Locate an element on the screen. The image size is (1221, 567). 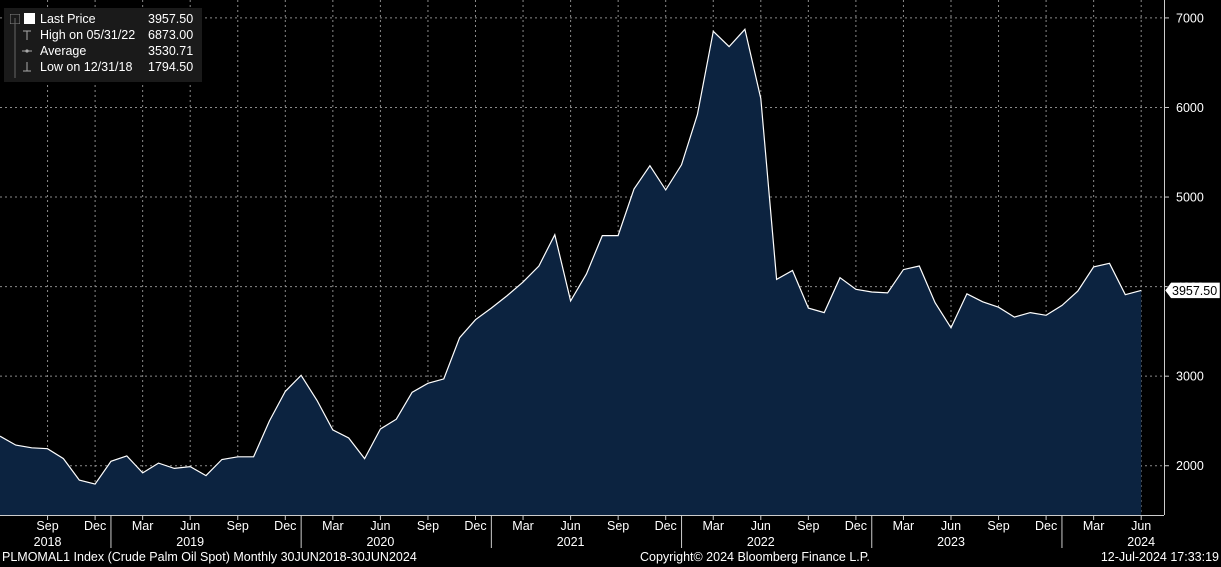
footer-timestamp: 12-Jul-2024 17:33:19 is located at coordinates (1159, 557).